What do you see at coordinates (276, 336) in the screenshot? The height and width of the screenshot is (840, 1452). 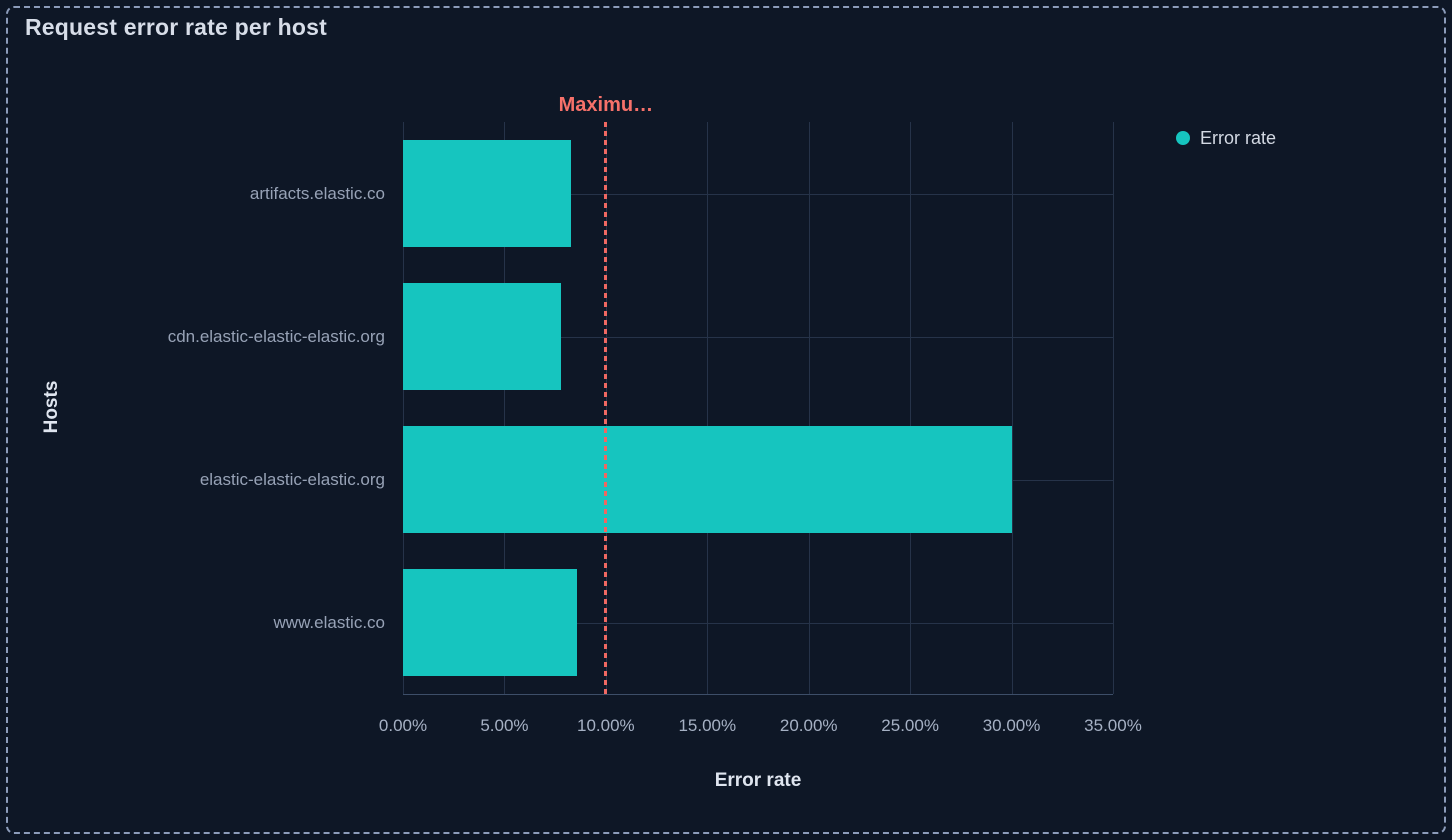 I see `category-label-cdn.elastic-elastic-elastic.org: cdn.elastic-elastic-elastic.org` at bounding box center [276, 336].